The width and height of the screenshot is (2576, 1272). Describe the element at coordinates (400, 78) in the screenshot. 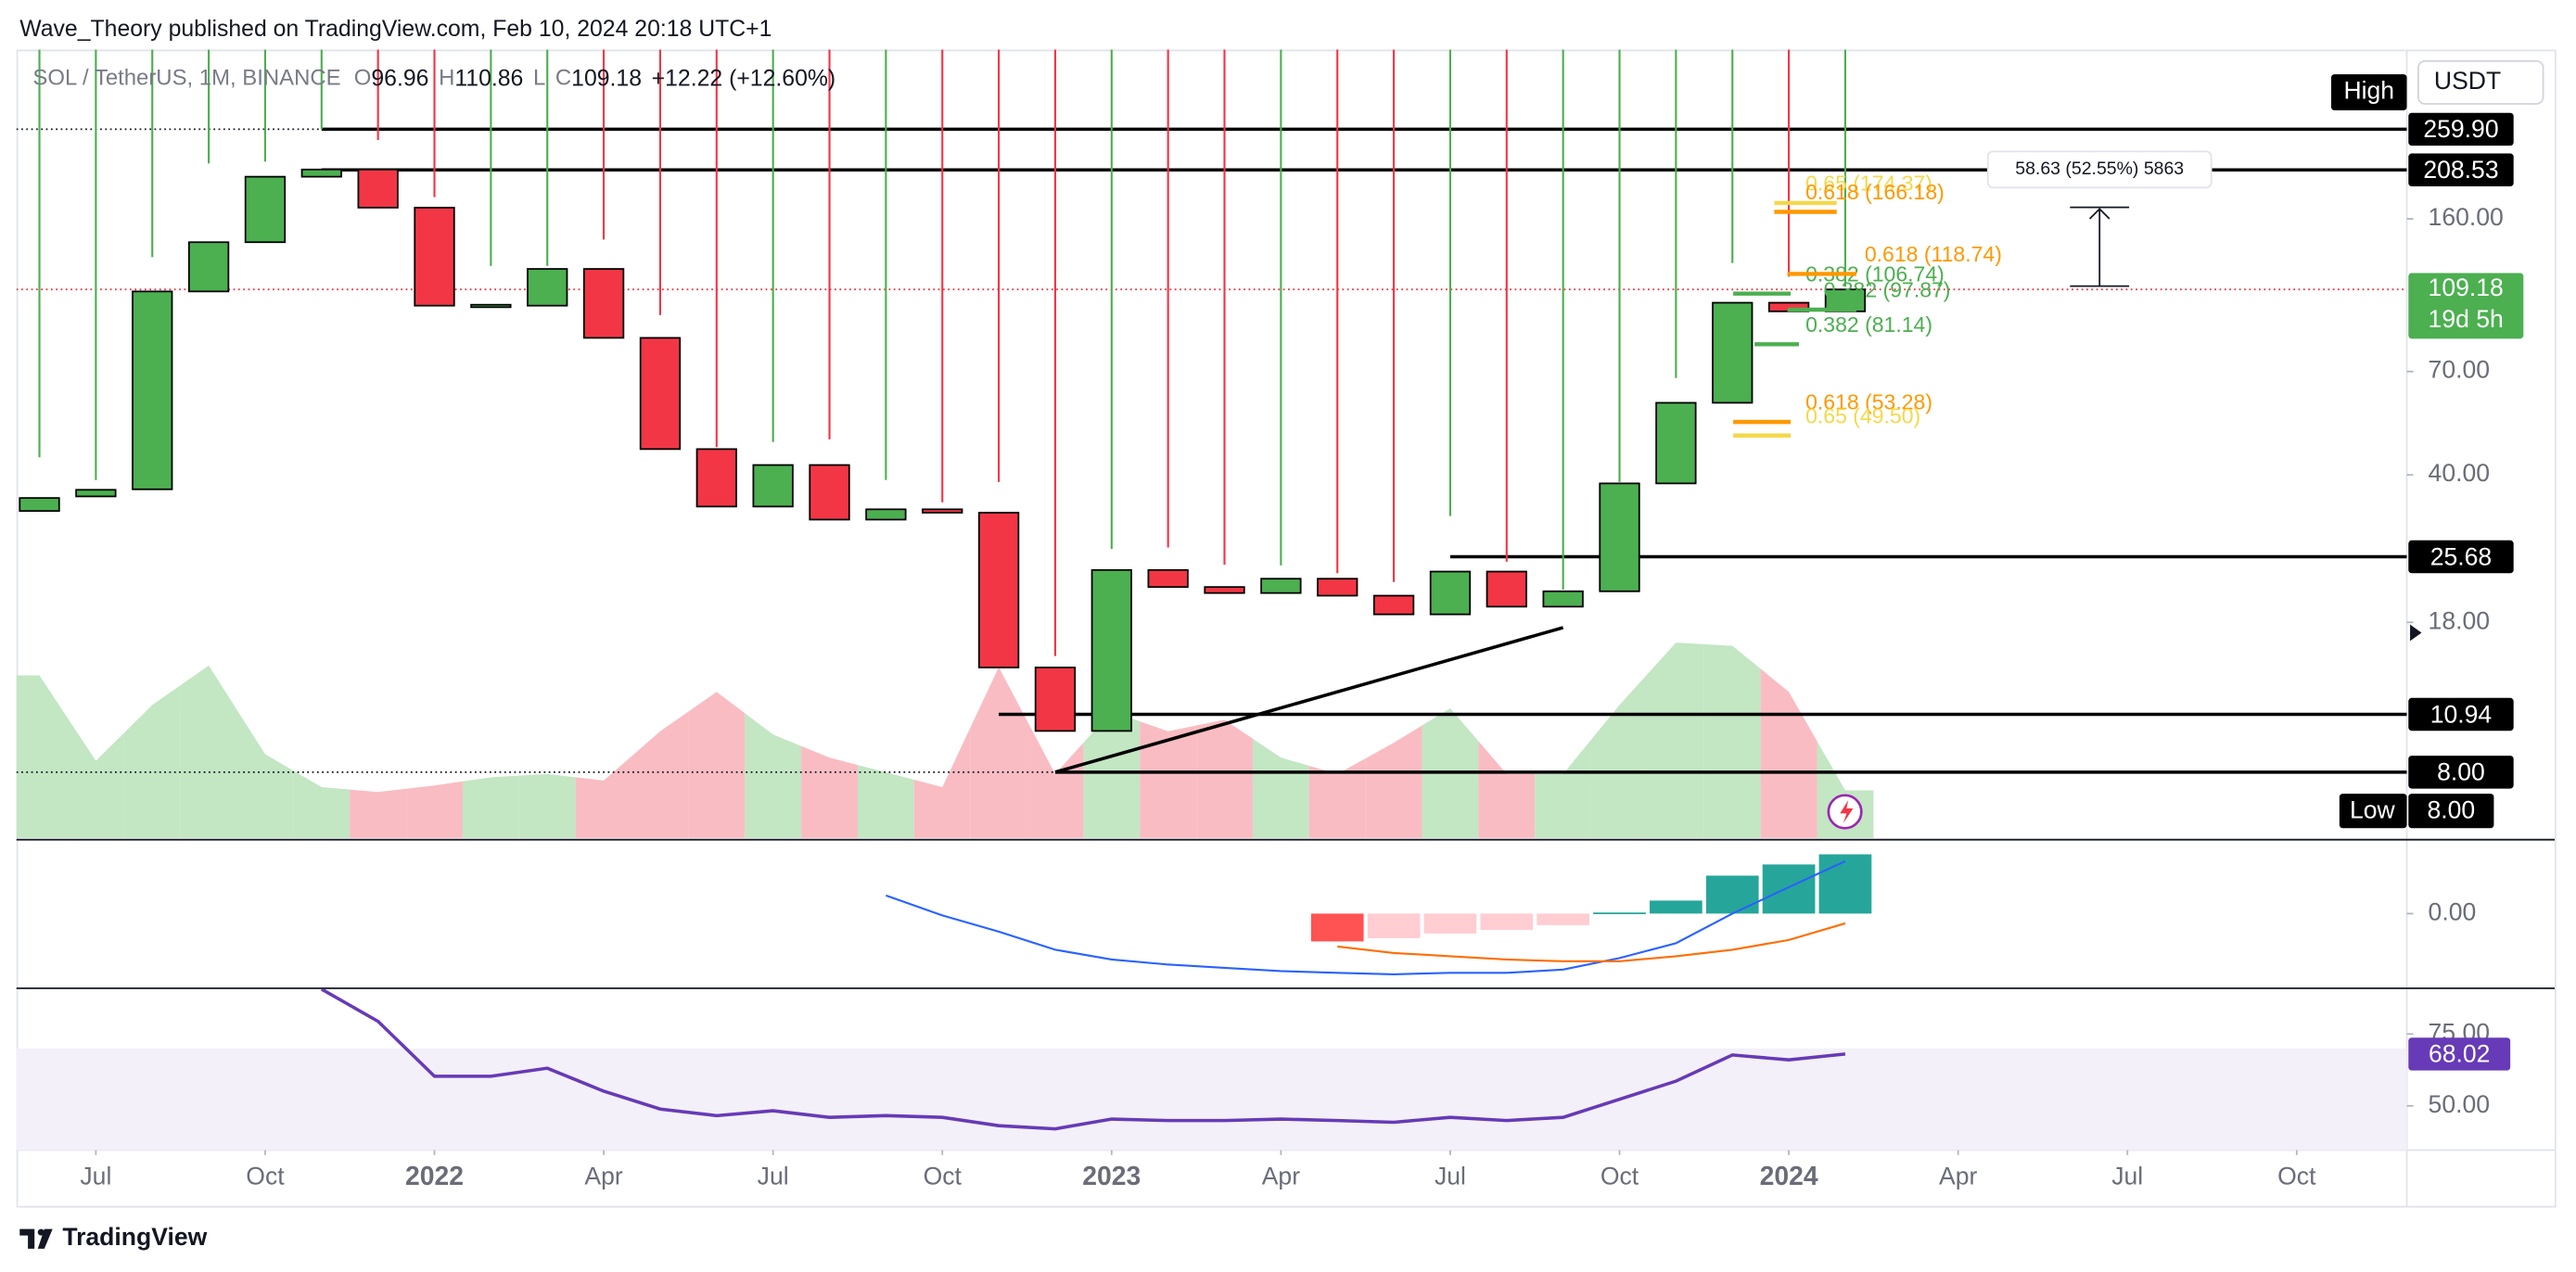

I see `o-value: 96.96` at that location.